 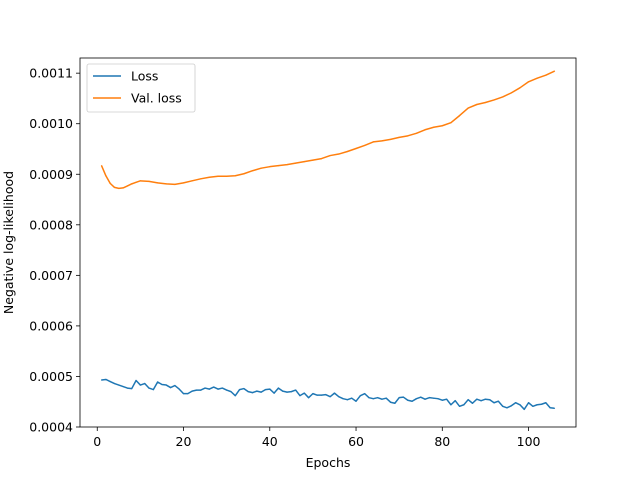 What do you see at coordinates (317, 438) in the screenshot?
I see `x-axis: 0 20 40 60 80 100` at bounding box center [317, 438].